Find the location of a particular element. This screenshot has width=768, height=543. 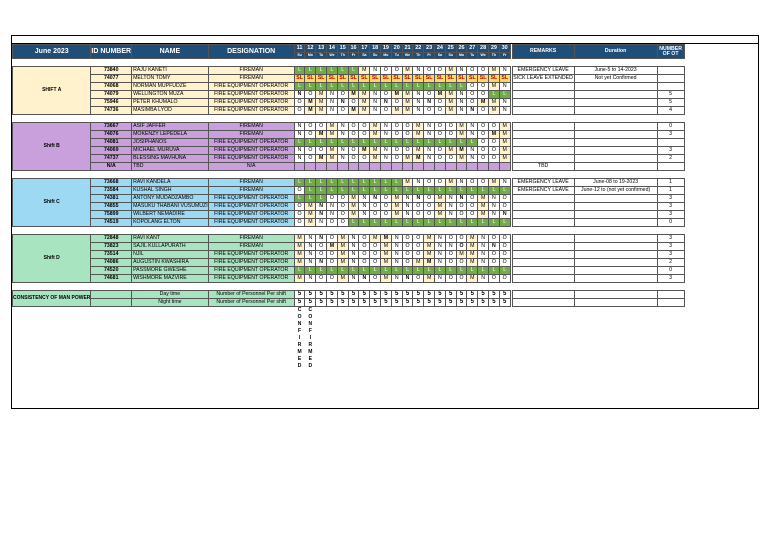

shift-code-cell is located at coordinates (342, 166).